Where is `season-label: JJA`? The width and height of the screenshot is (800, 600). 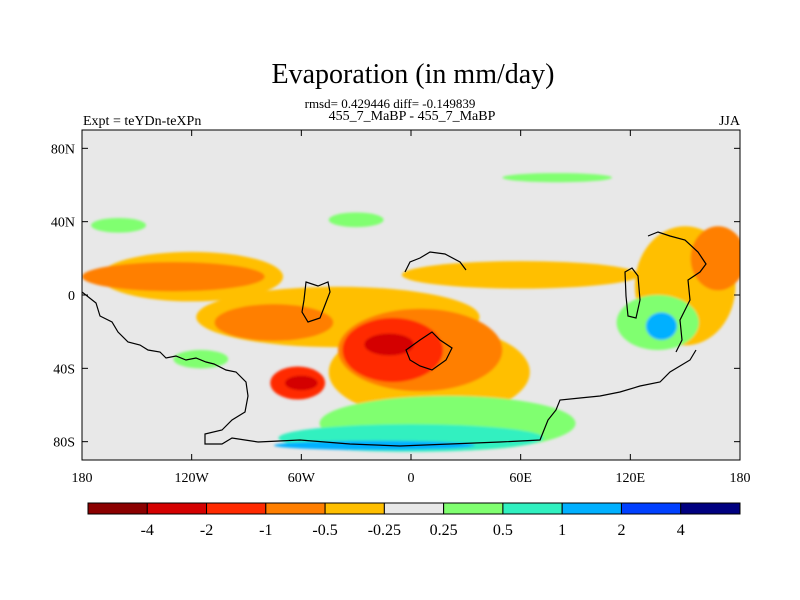
season-label: JJA is located at coordinates (730, 121).